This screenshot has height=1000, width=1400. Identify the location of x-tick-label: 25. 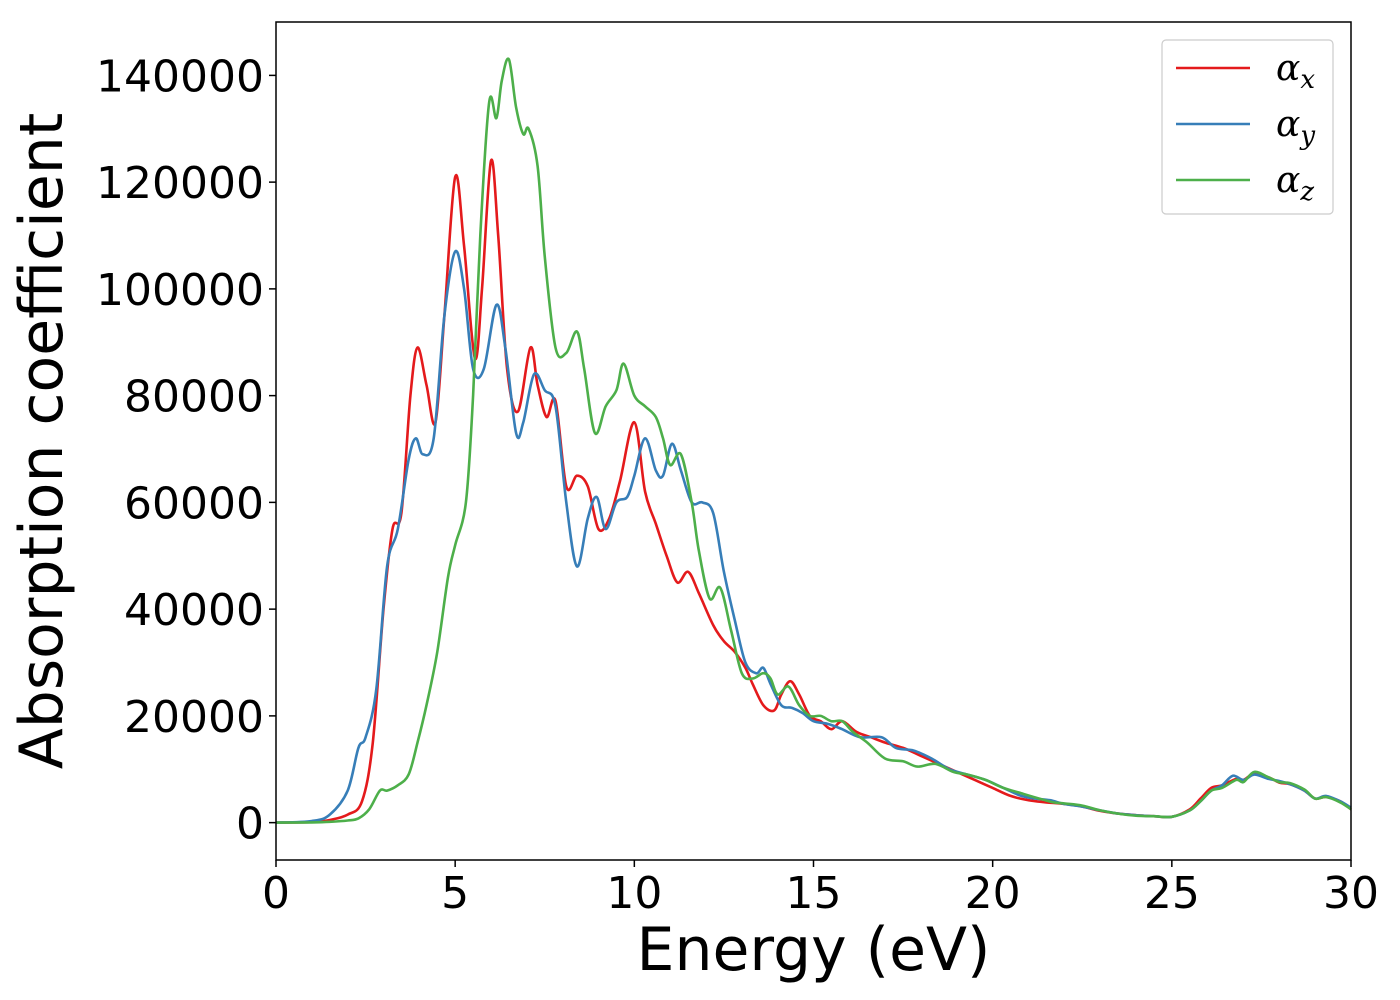
(1172, 893).